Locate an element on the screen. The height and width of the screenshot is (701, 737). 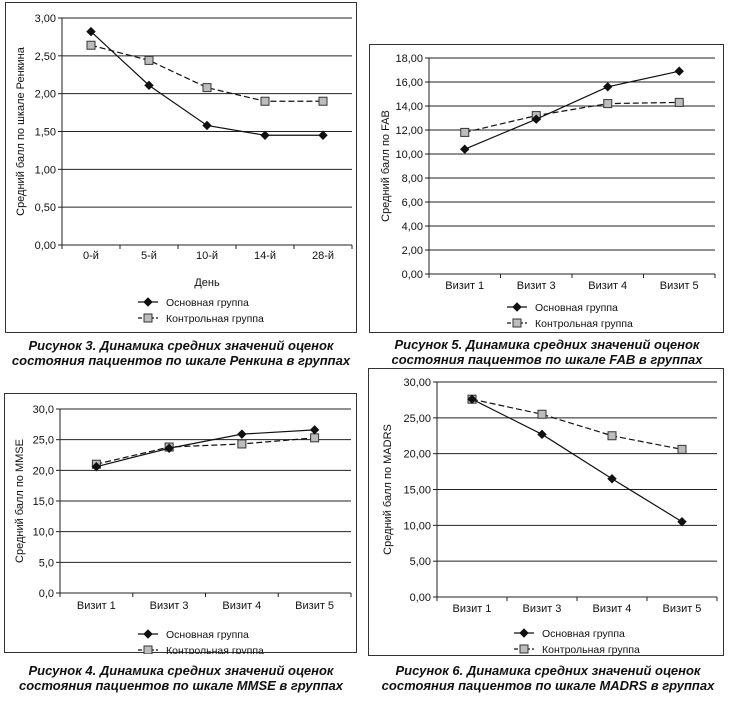
mmse-y-tick-label: 10,0 is located at coordinates (43, 533).